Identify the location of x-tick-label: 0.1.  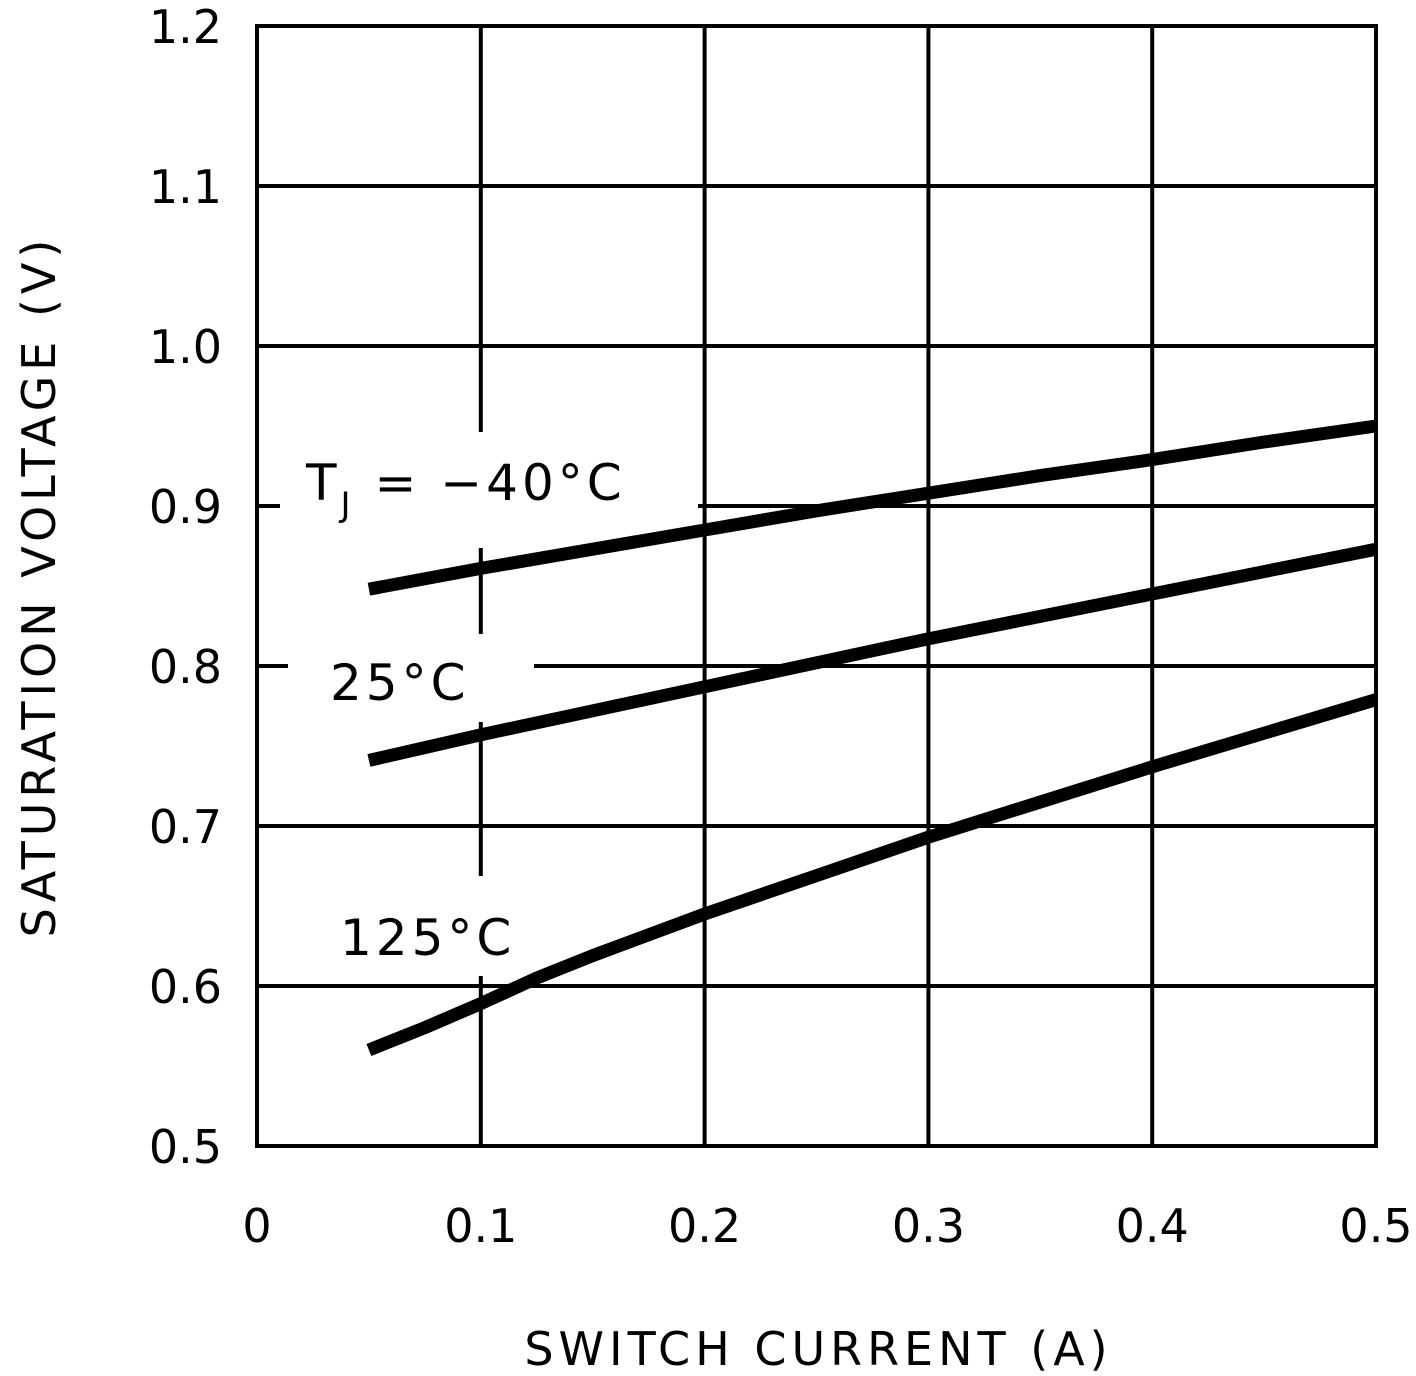
(480, 1226).